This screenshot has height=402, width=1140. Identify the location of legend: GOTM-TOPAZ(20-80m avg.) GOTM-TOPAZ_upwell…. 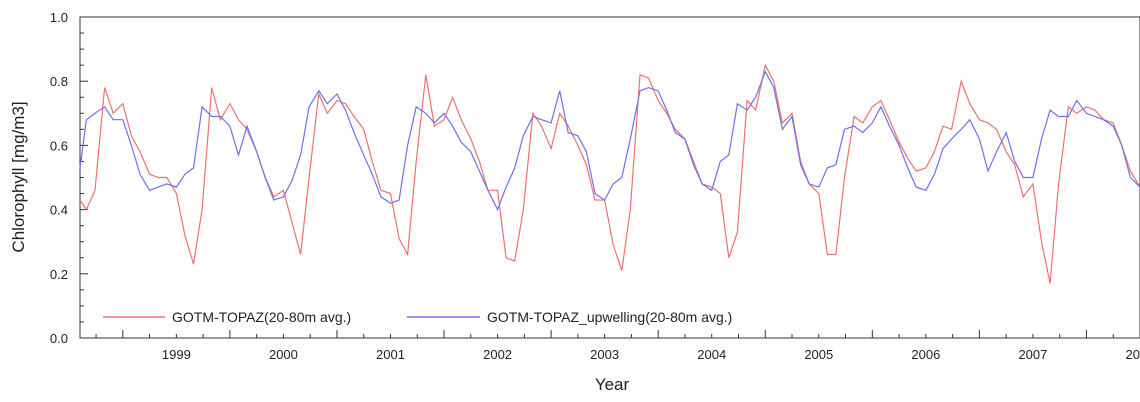
(417, 317).